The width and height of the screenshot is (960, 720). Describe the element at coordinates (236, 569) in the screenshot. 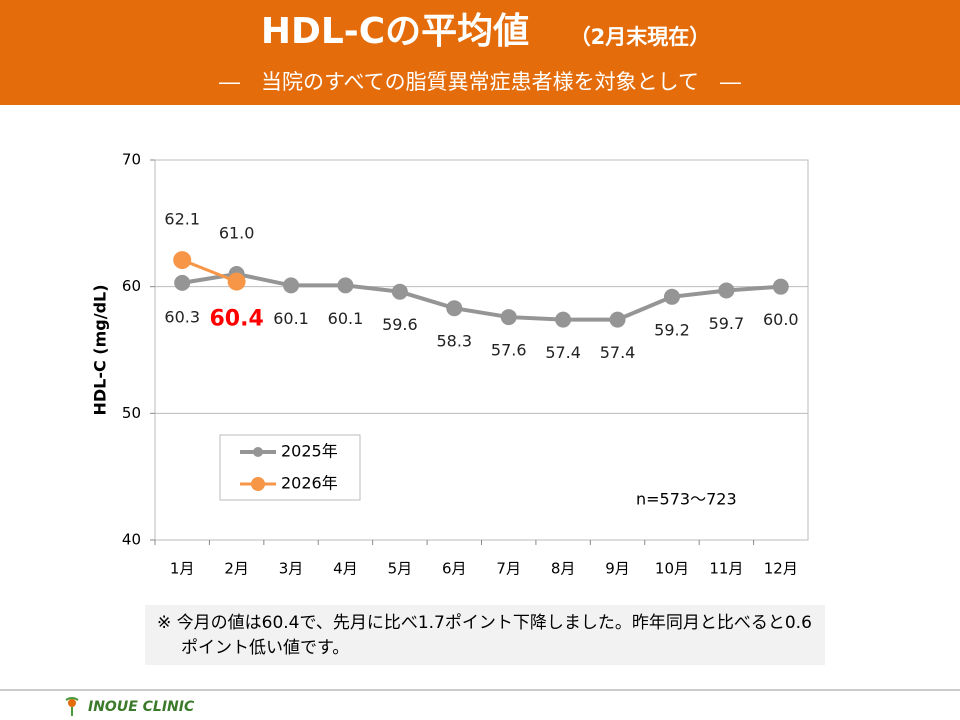

I see `x-tick-label: 2月` at that location.